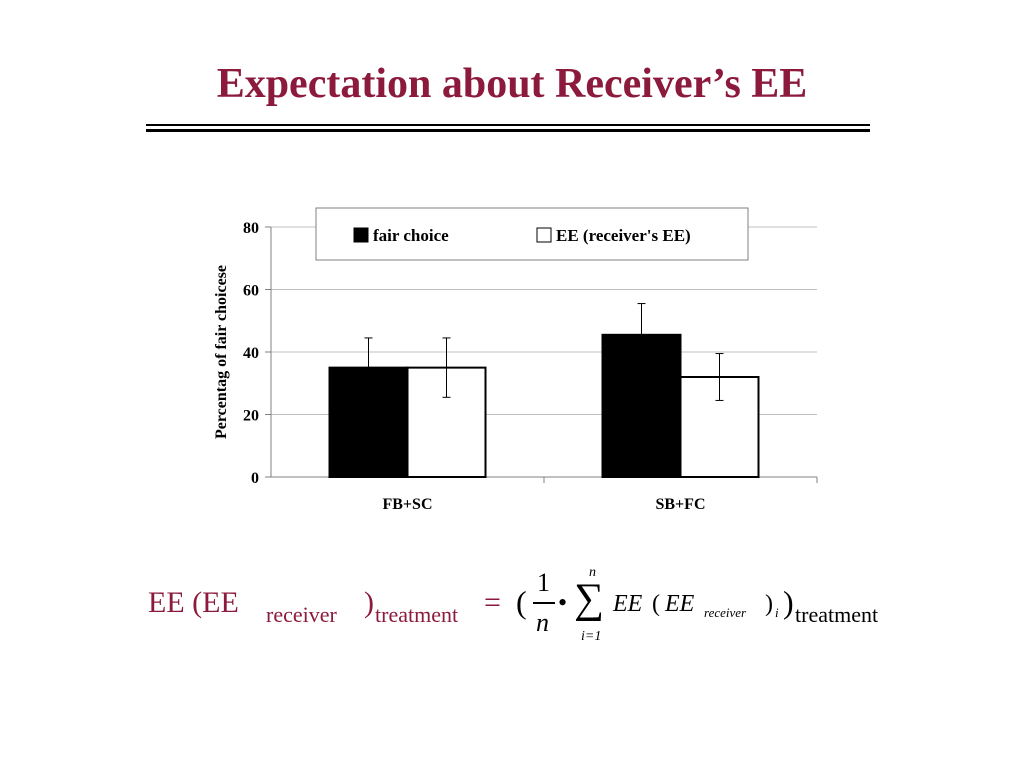 The image size is (1024, 768). What do you see at coordinates (543, 582) in the screenshot?
I see `formula-frac-numerator: 1` at bounding box center [543, 582].